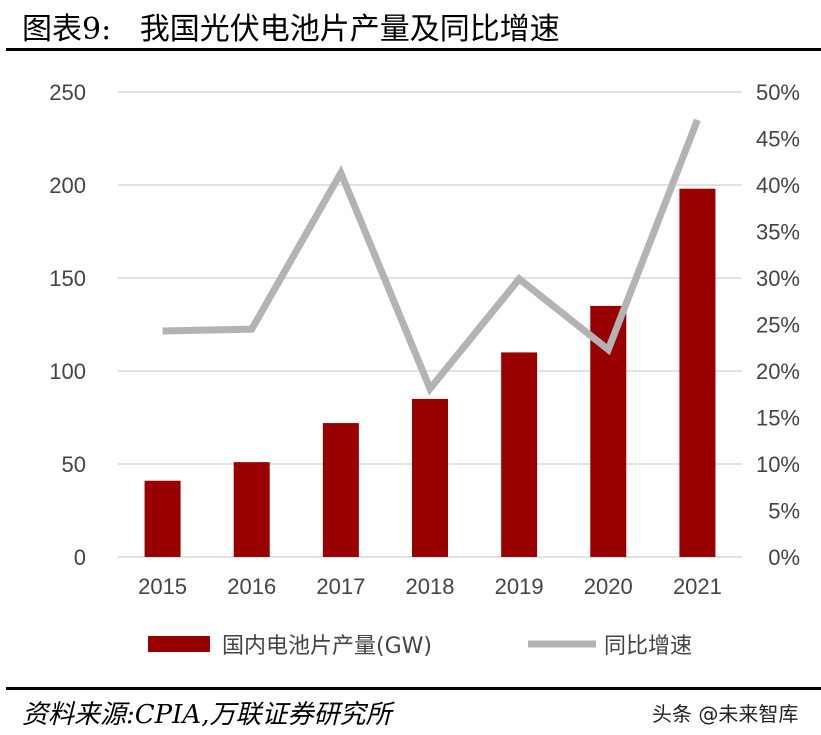 The height and width of the screenshot is (735, 821). Describe the element at coordinates (67, 92) in the screenshot. I see `left-tick-label: 250` at that location.